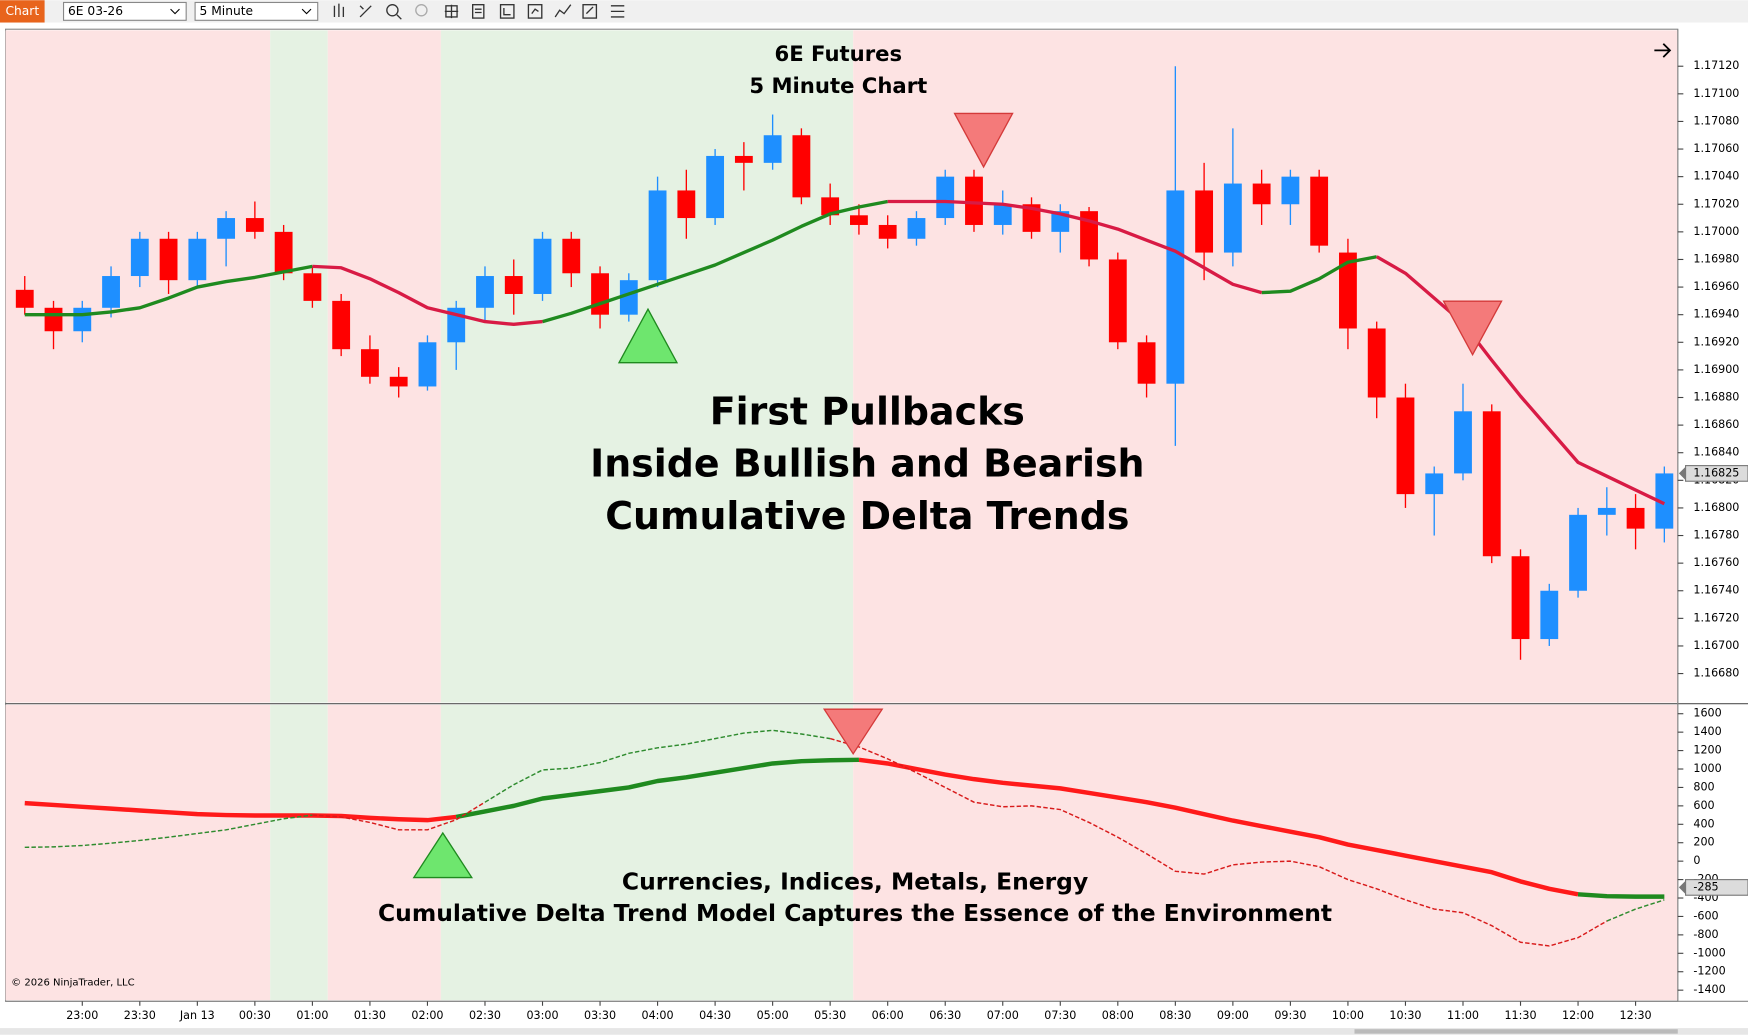 The image size is (1748, 1035). What do you see at coordinates (1709, 989) in the screenshot?
I see `y-tick-label: -1400` at bounding box center [1709, 989].